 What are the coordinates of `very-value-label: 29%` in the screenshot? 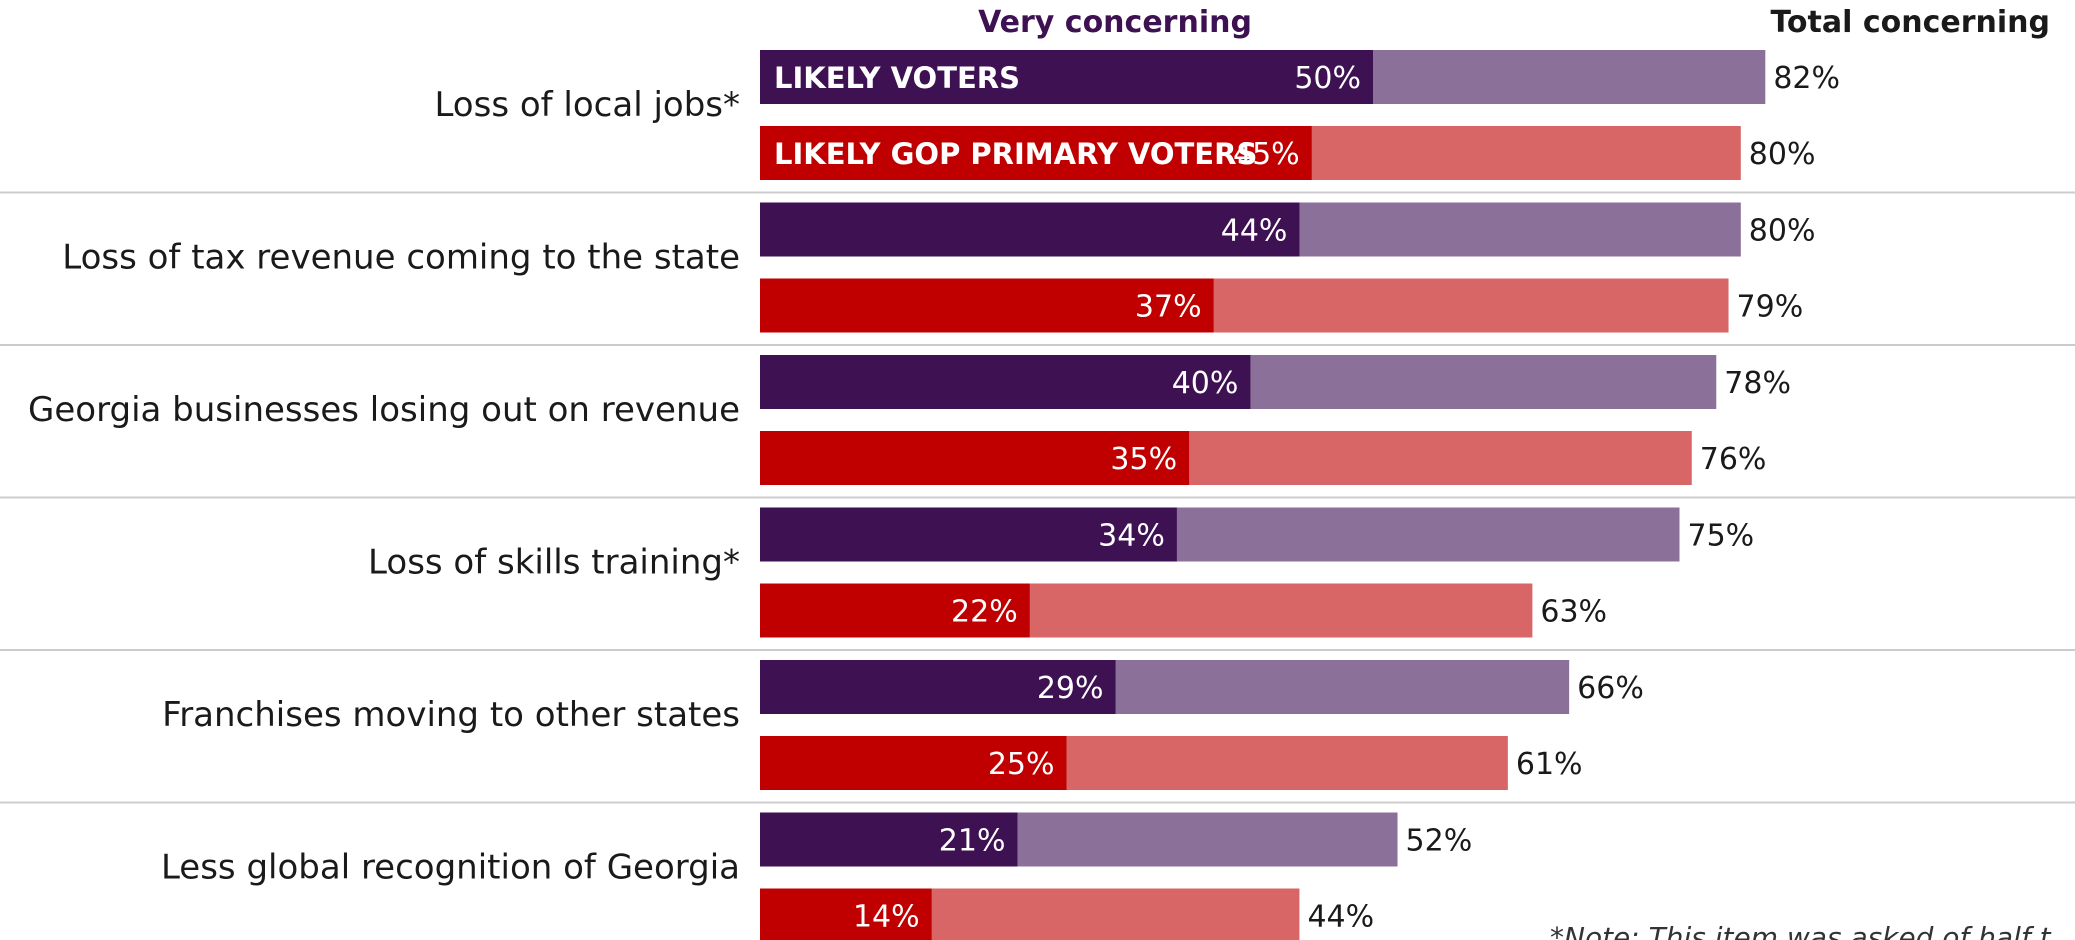 It's located at (1070, 688).